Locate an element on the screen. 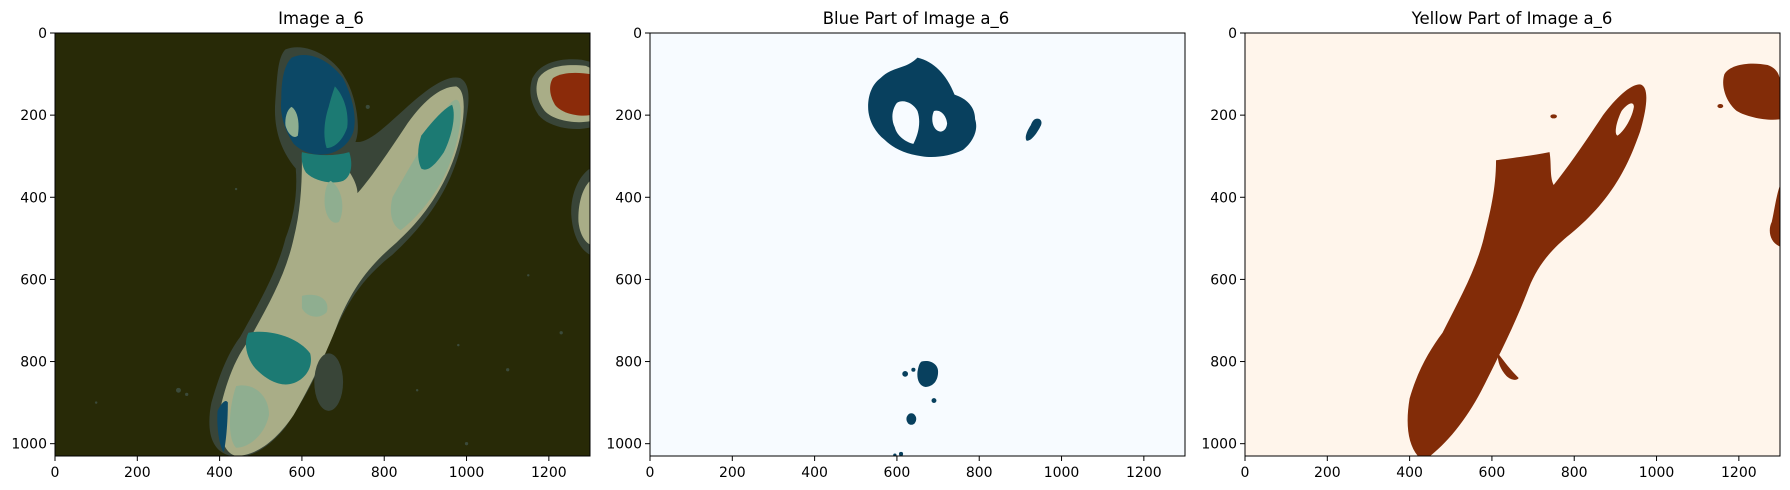  tail-sage is located at coordinates (249, 416).